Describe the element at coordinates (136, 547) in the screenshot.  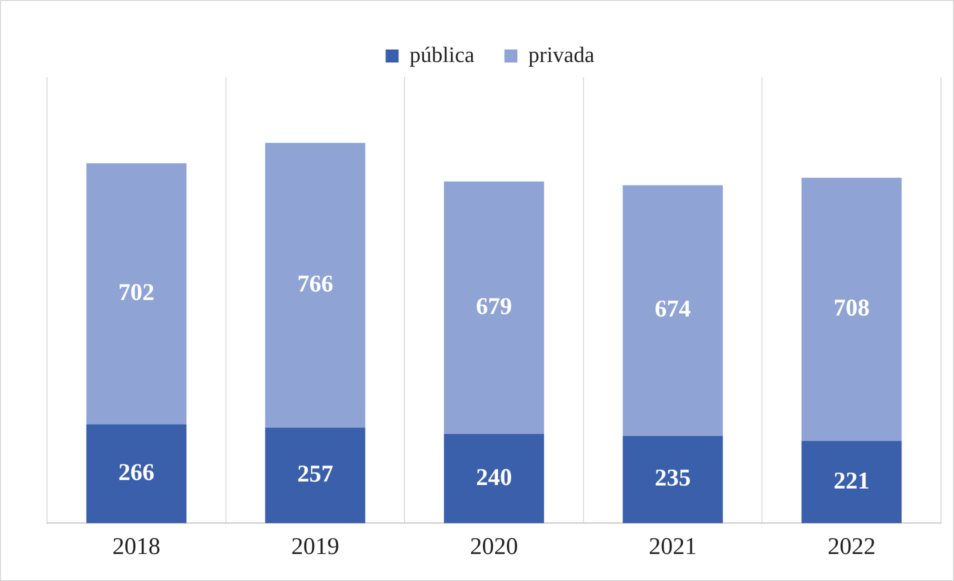
I see `x-tick-label: 2018` at that location.